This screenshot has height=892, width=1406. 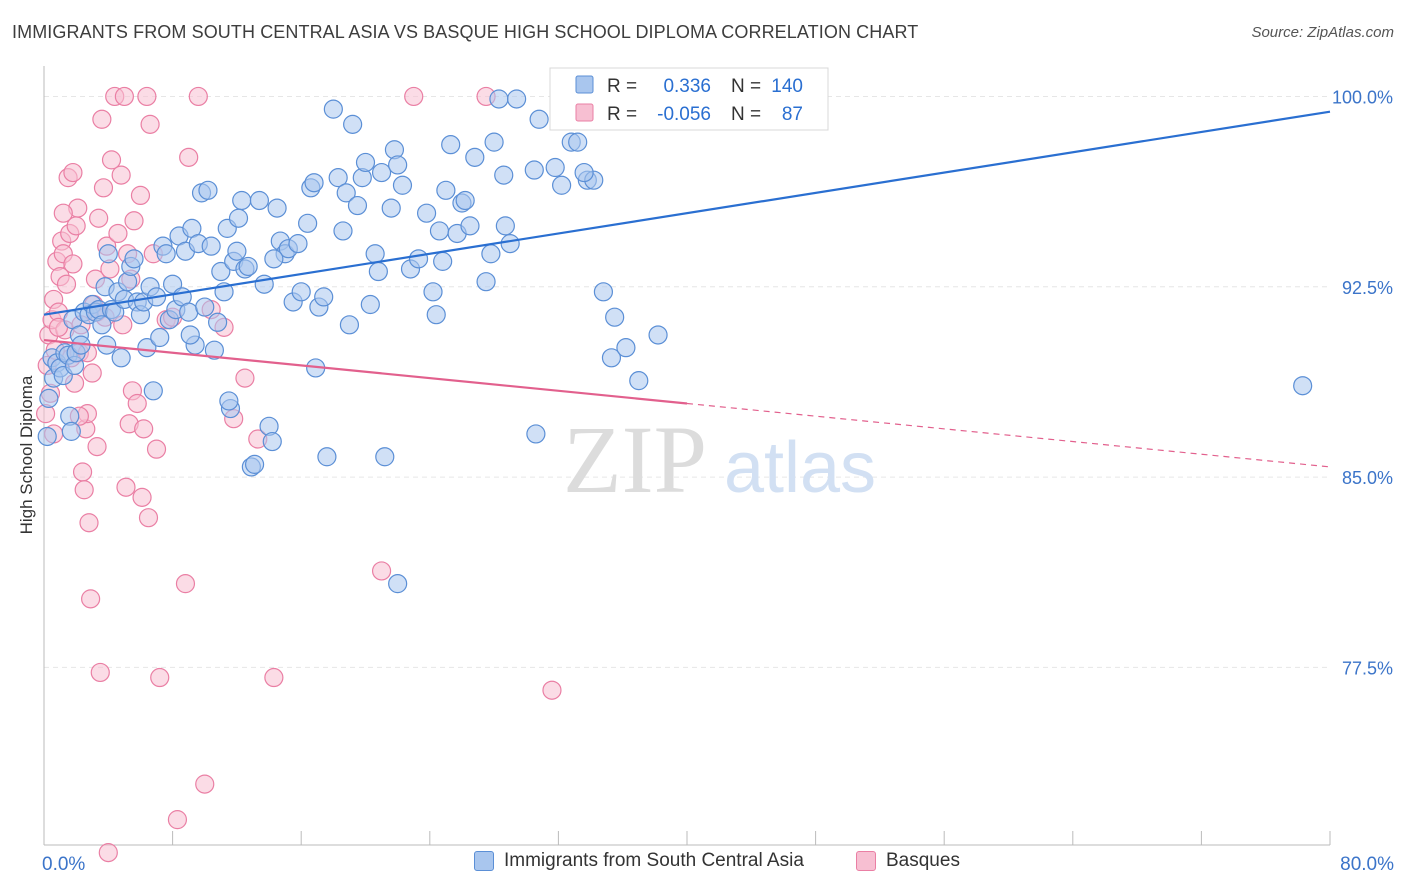 I want to click on legend-item-pink: Basques, so click(x=908, y=861).